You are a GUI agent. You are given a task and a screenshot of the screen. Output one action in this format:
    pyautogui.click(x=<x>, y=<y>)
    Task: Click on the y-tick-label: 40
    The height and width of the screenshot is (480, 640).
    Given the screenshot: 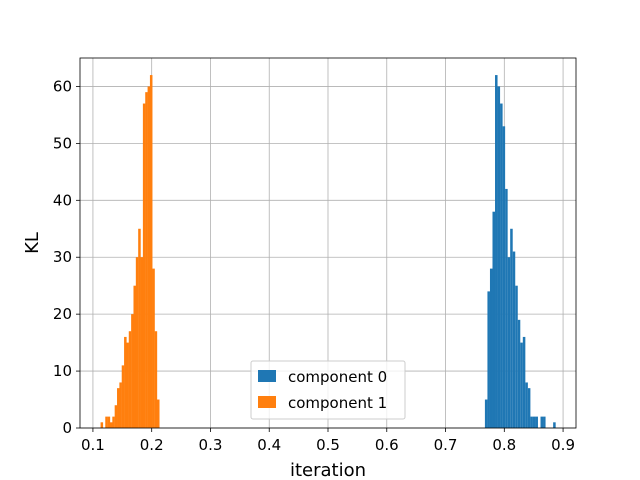 What is the action you would take?
    pyautogui.click(x=62, y=200)
    